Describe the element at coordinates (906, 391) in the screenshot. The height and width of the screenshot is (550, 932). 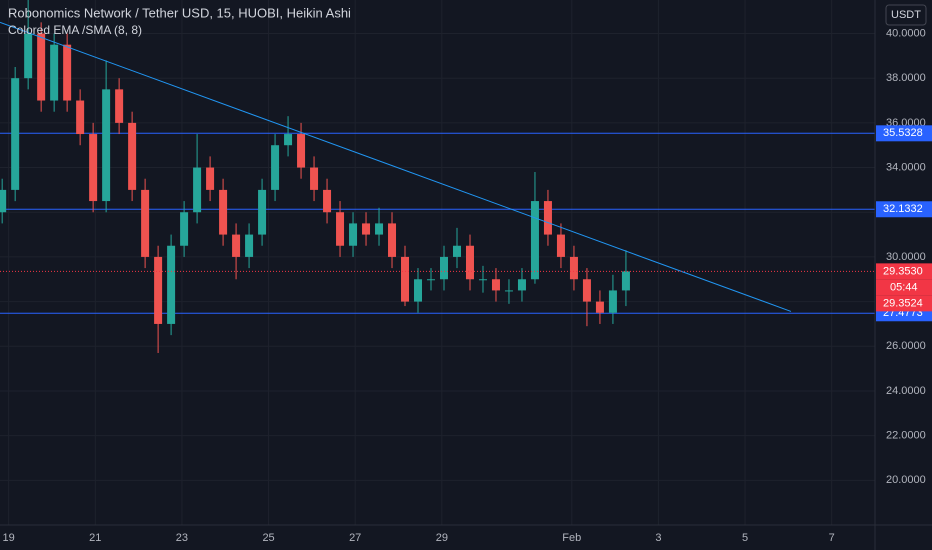
I see `y-tick-label: 24.0000` at that location.